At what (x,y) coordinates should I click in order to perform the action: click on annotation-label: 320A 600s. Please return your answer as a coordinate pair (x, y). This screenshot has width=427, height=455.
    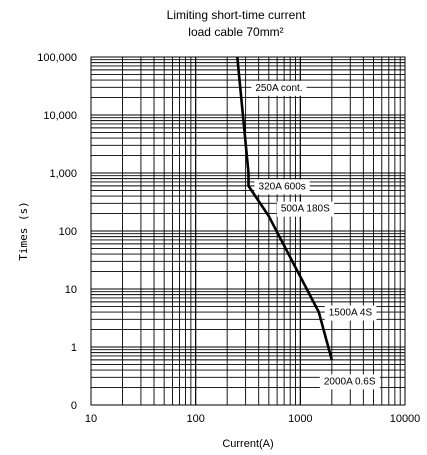
    Looking at the image, I should click on (282, 186).